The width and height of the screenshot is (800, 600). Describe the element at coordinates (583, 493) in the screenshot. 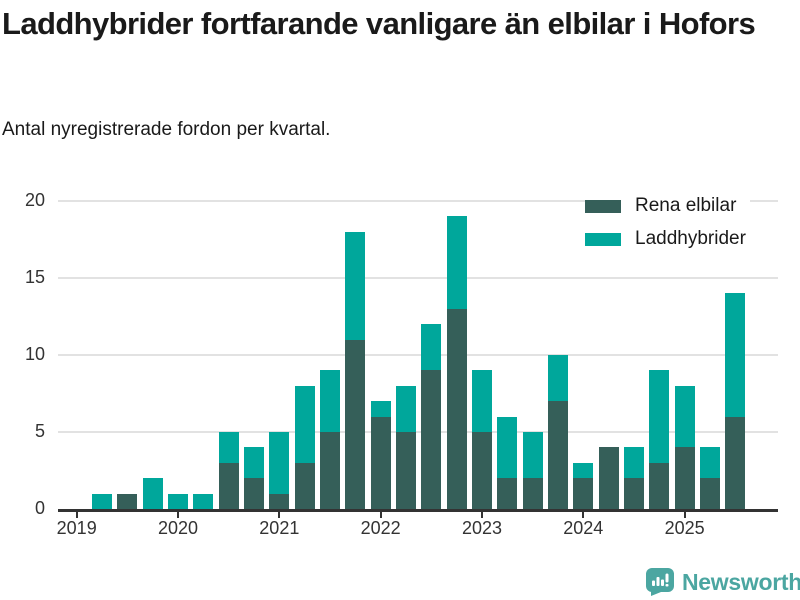

I see `bar-2024-q1-rena-elbilar` at that location.